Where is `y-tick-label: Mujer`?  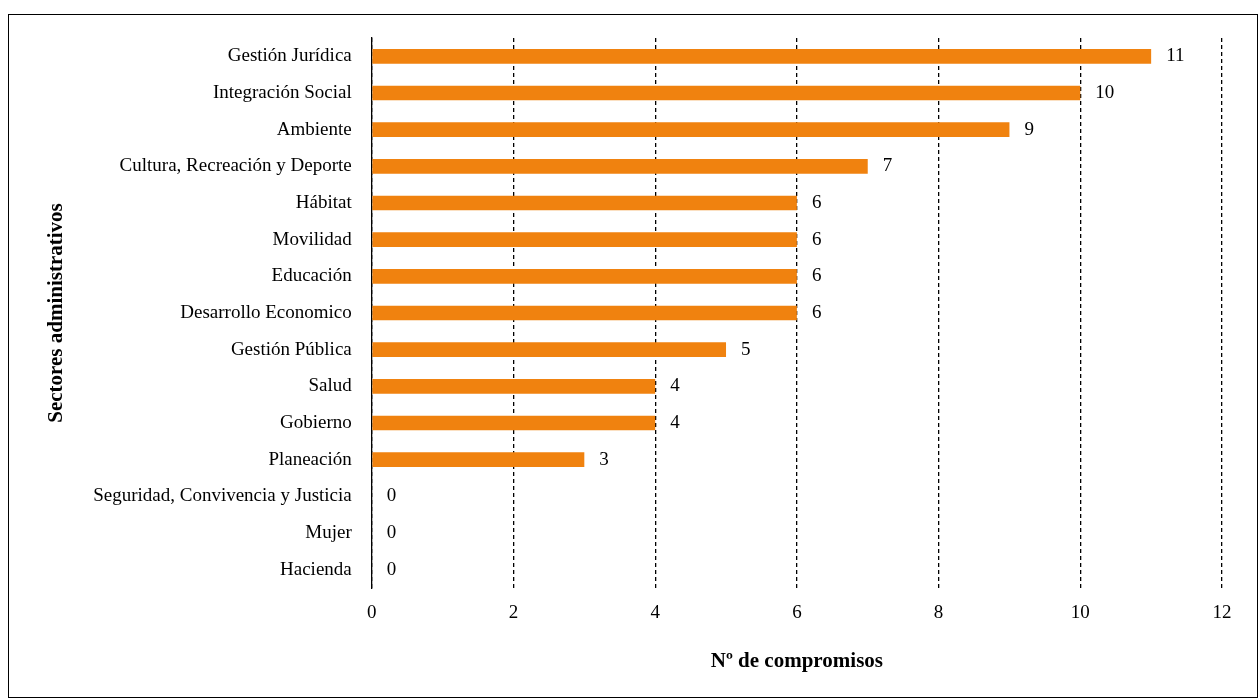
y-tick-label: Mujer is located at coordinates (329, 531).